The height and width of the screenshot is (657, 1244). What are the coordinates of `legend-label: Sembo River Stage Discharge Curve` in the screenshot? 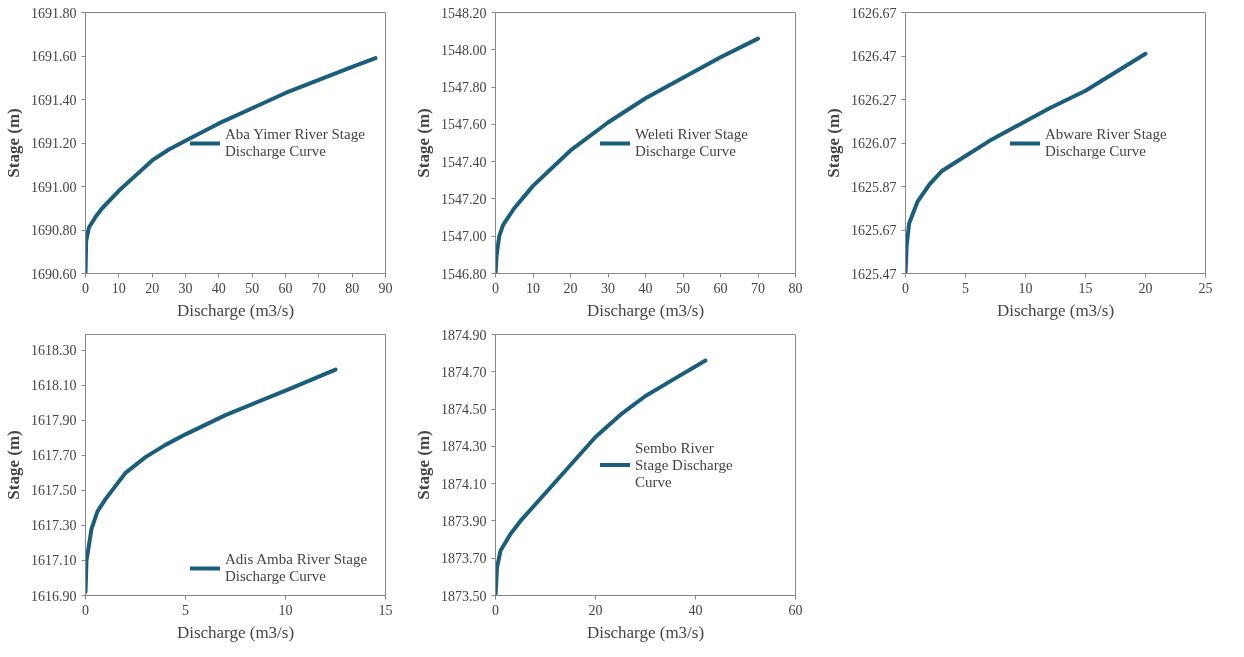 It's located at (684, 464).